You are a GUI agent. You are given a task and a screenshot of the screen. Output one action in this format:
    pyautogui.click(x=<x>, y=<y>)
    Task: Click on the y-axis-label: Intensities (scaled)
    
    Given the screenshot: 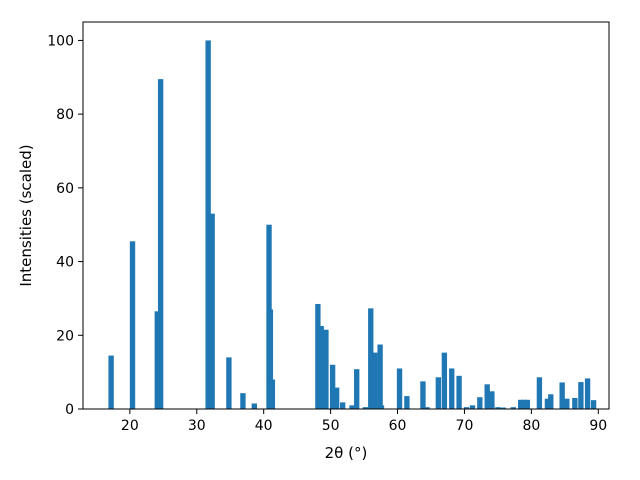 What is the action you would take?
    pyautogui.click(x=26, y=215)
    